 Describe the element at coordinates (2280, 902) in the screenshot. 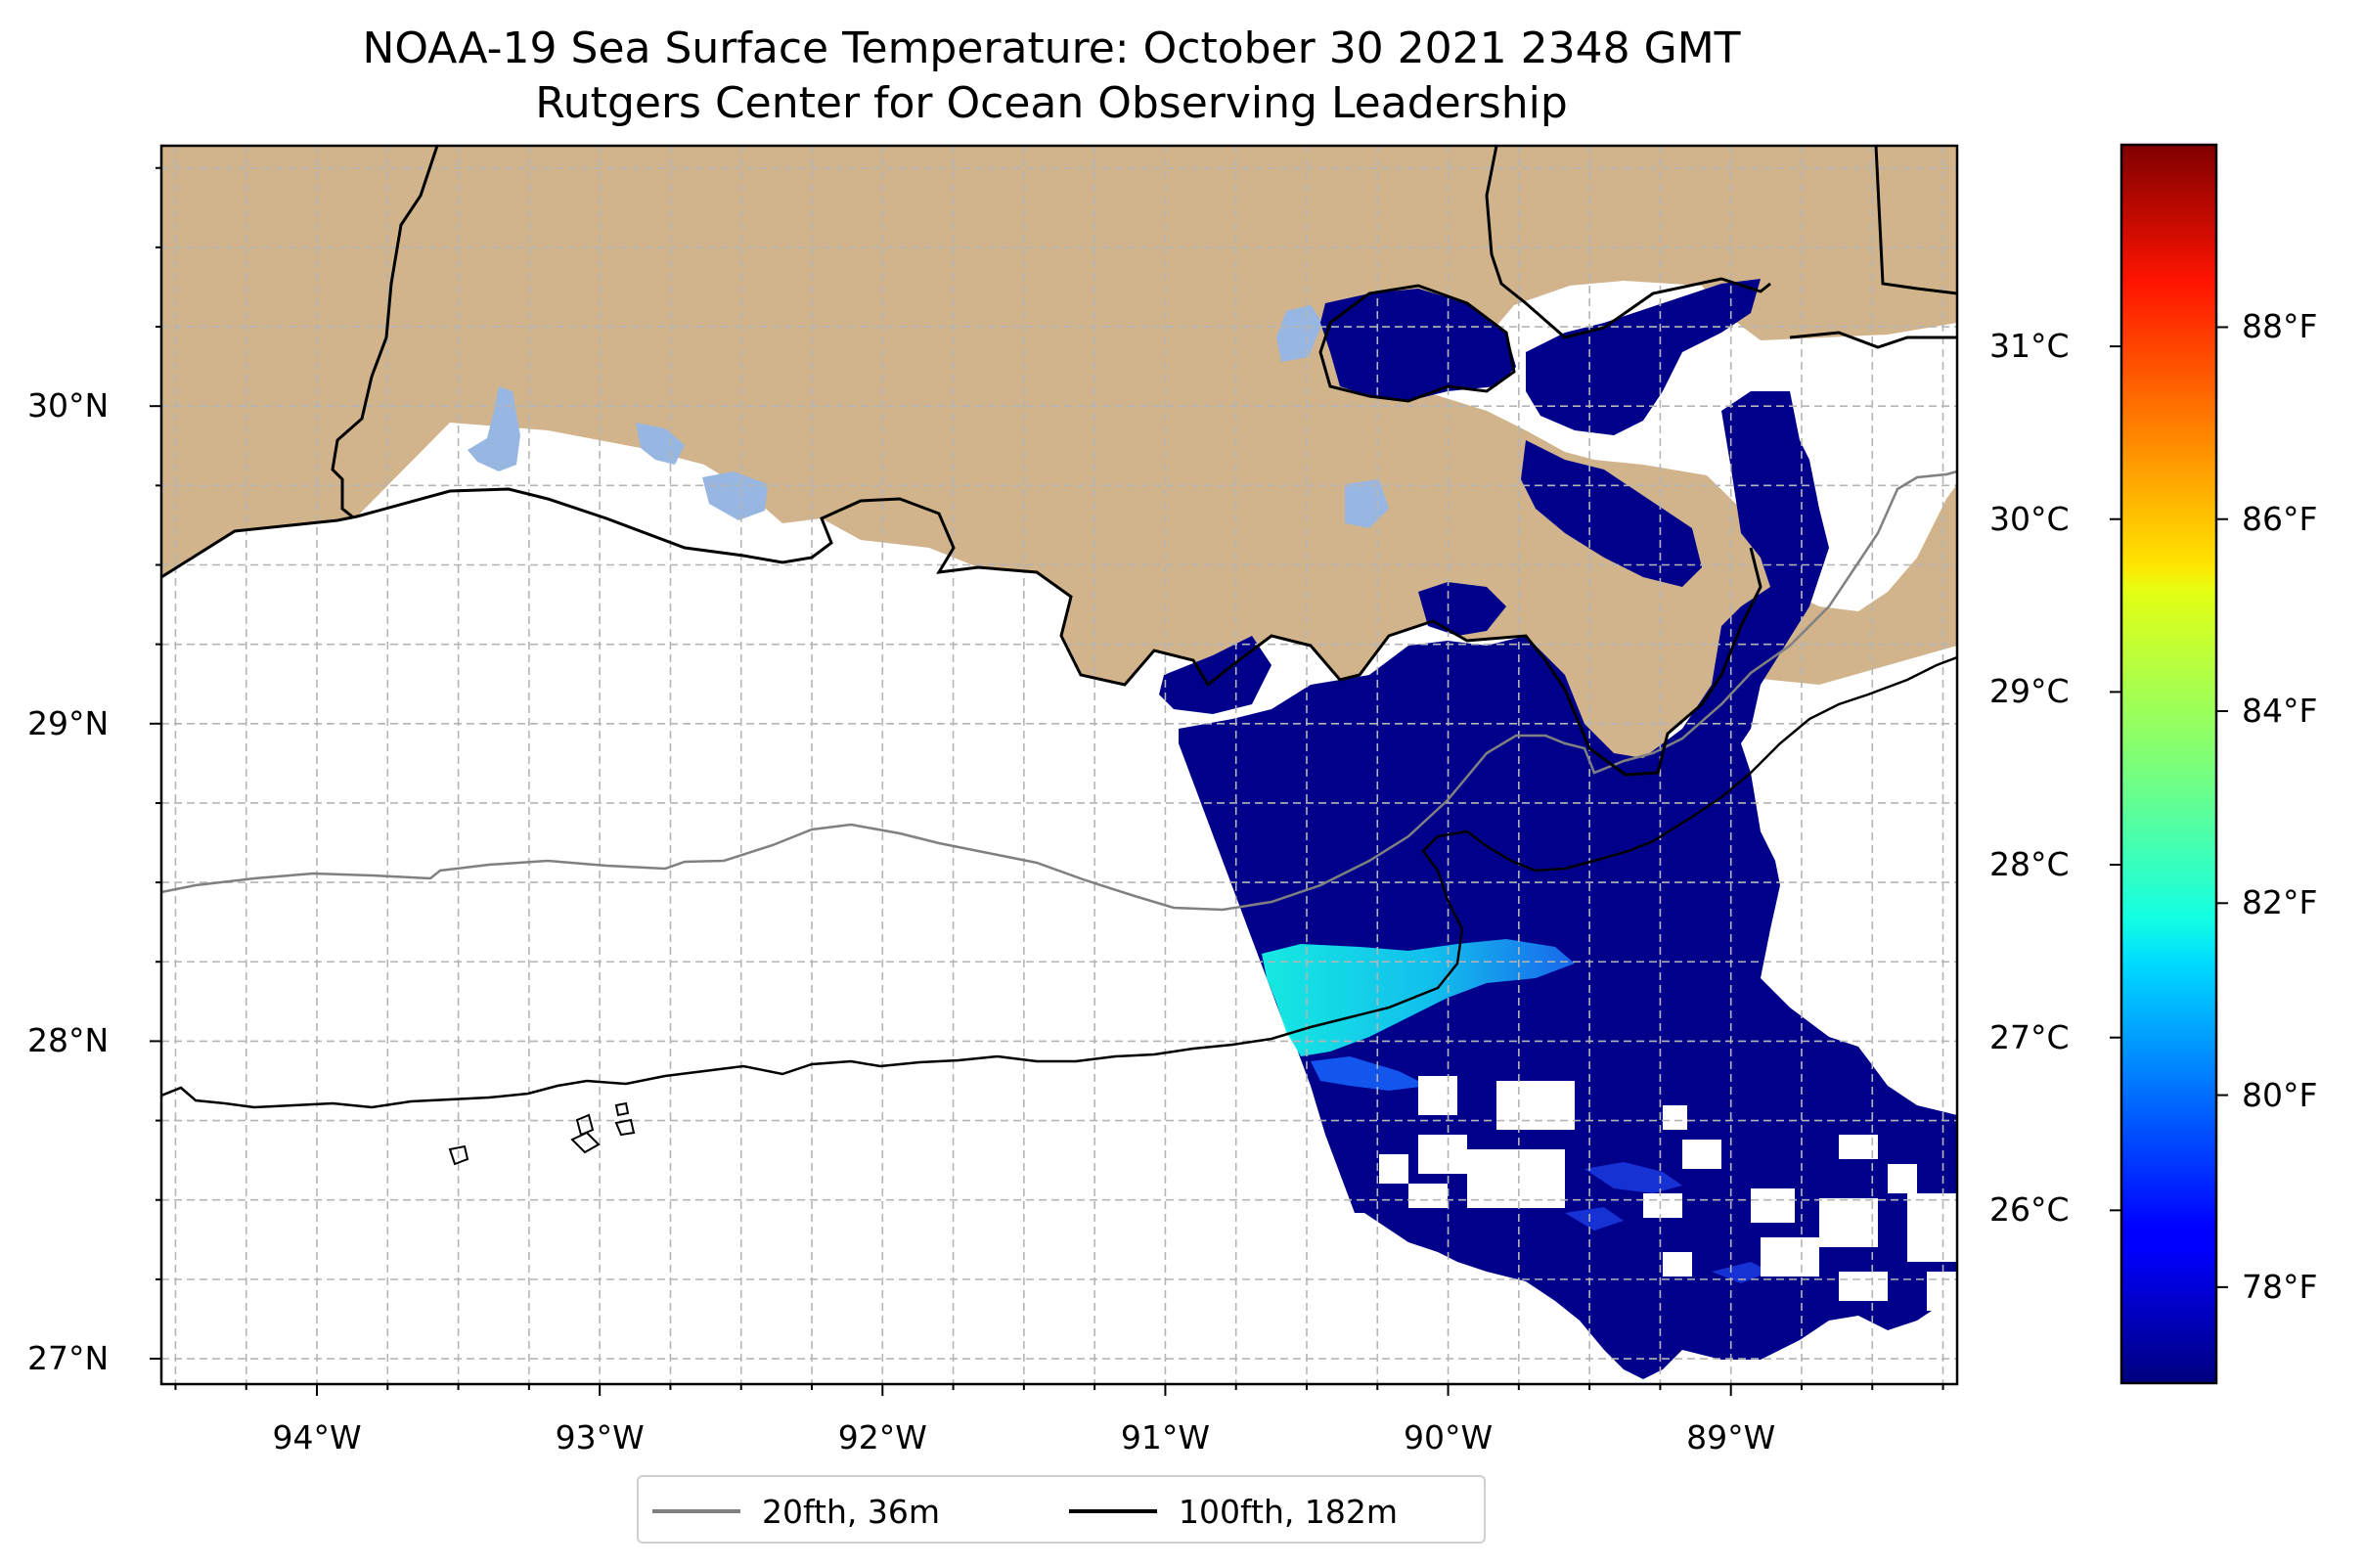

I see `colorbar-fahrenheit-label: 82°F` at that location.